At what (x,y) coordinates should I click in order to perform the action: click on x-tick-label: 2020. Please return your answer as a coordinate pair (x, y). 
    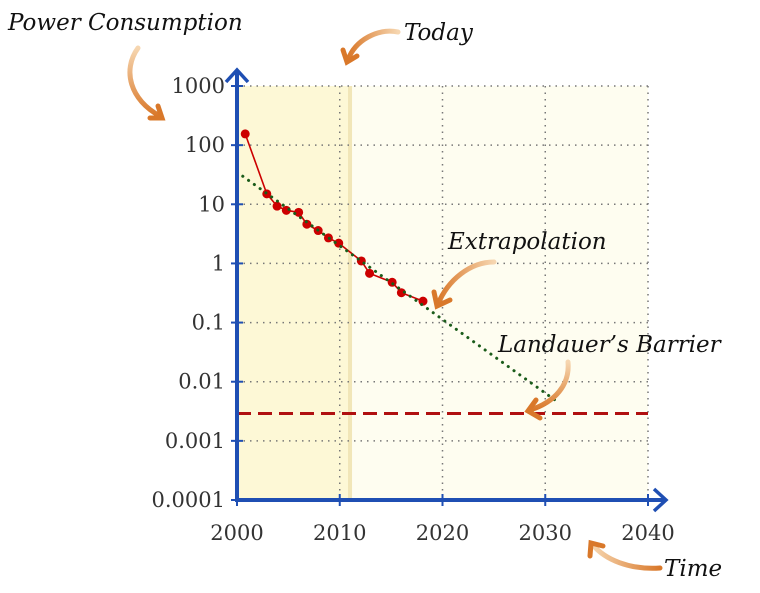
    Looking at the image, I should click on (442, 533).